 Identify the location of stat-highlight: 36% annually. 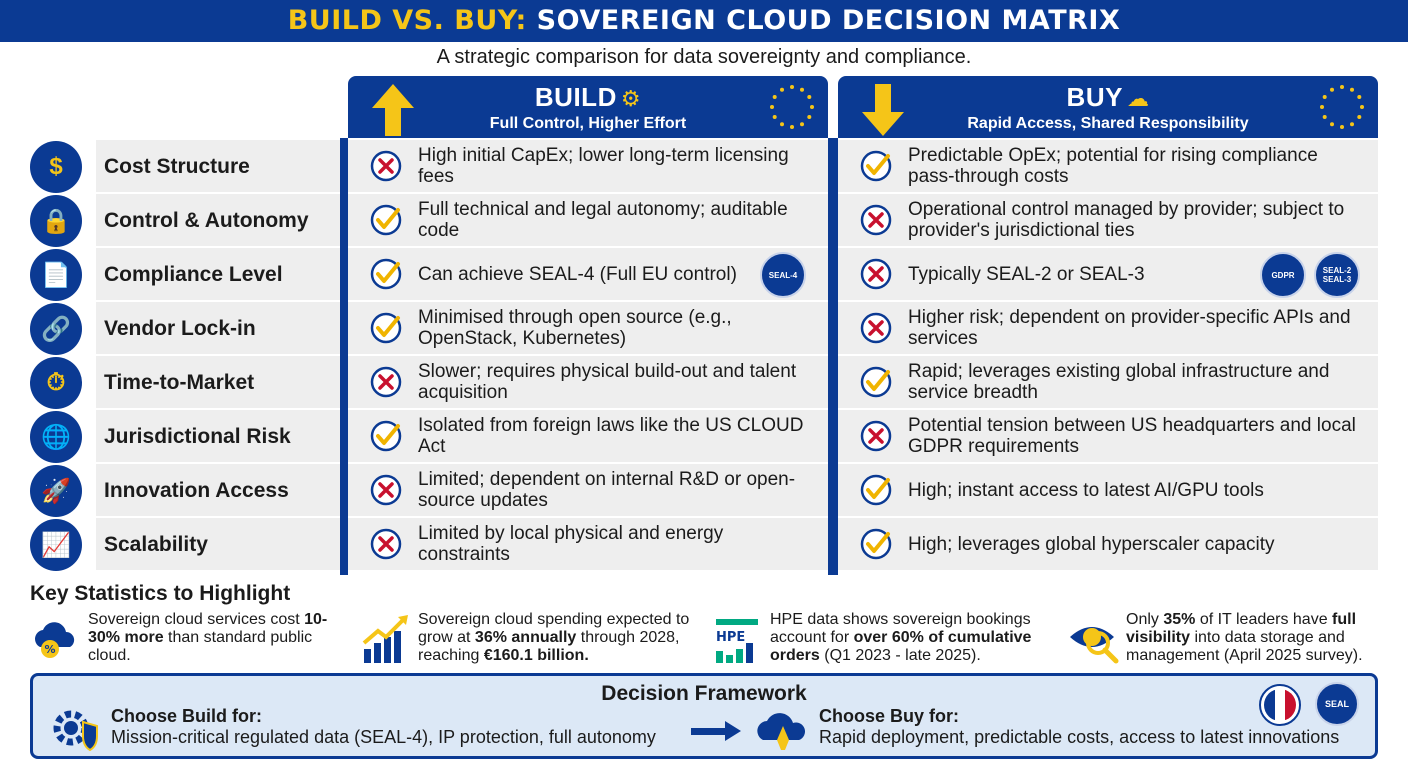
(525, 637).